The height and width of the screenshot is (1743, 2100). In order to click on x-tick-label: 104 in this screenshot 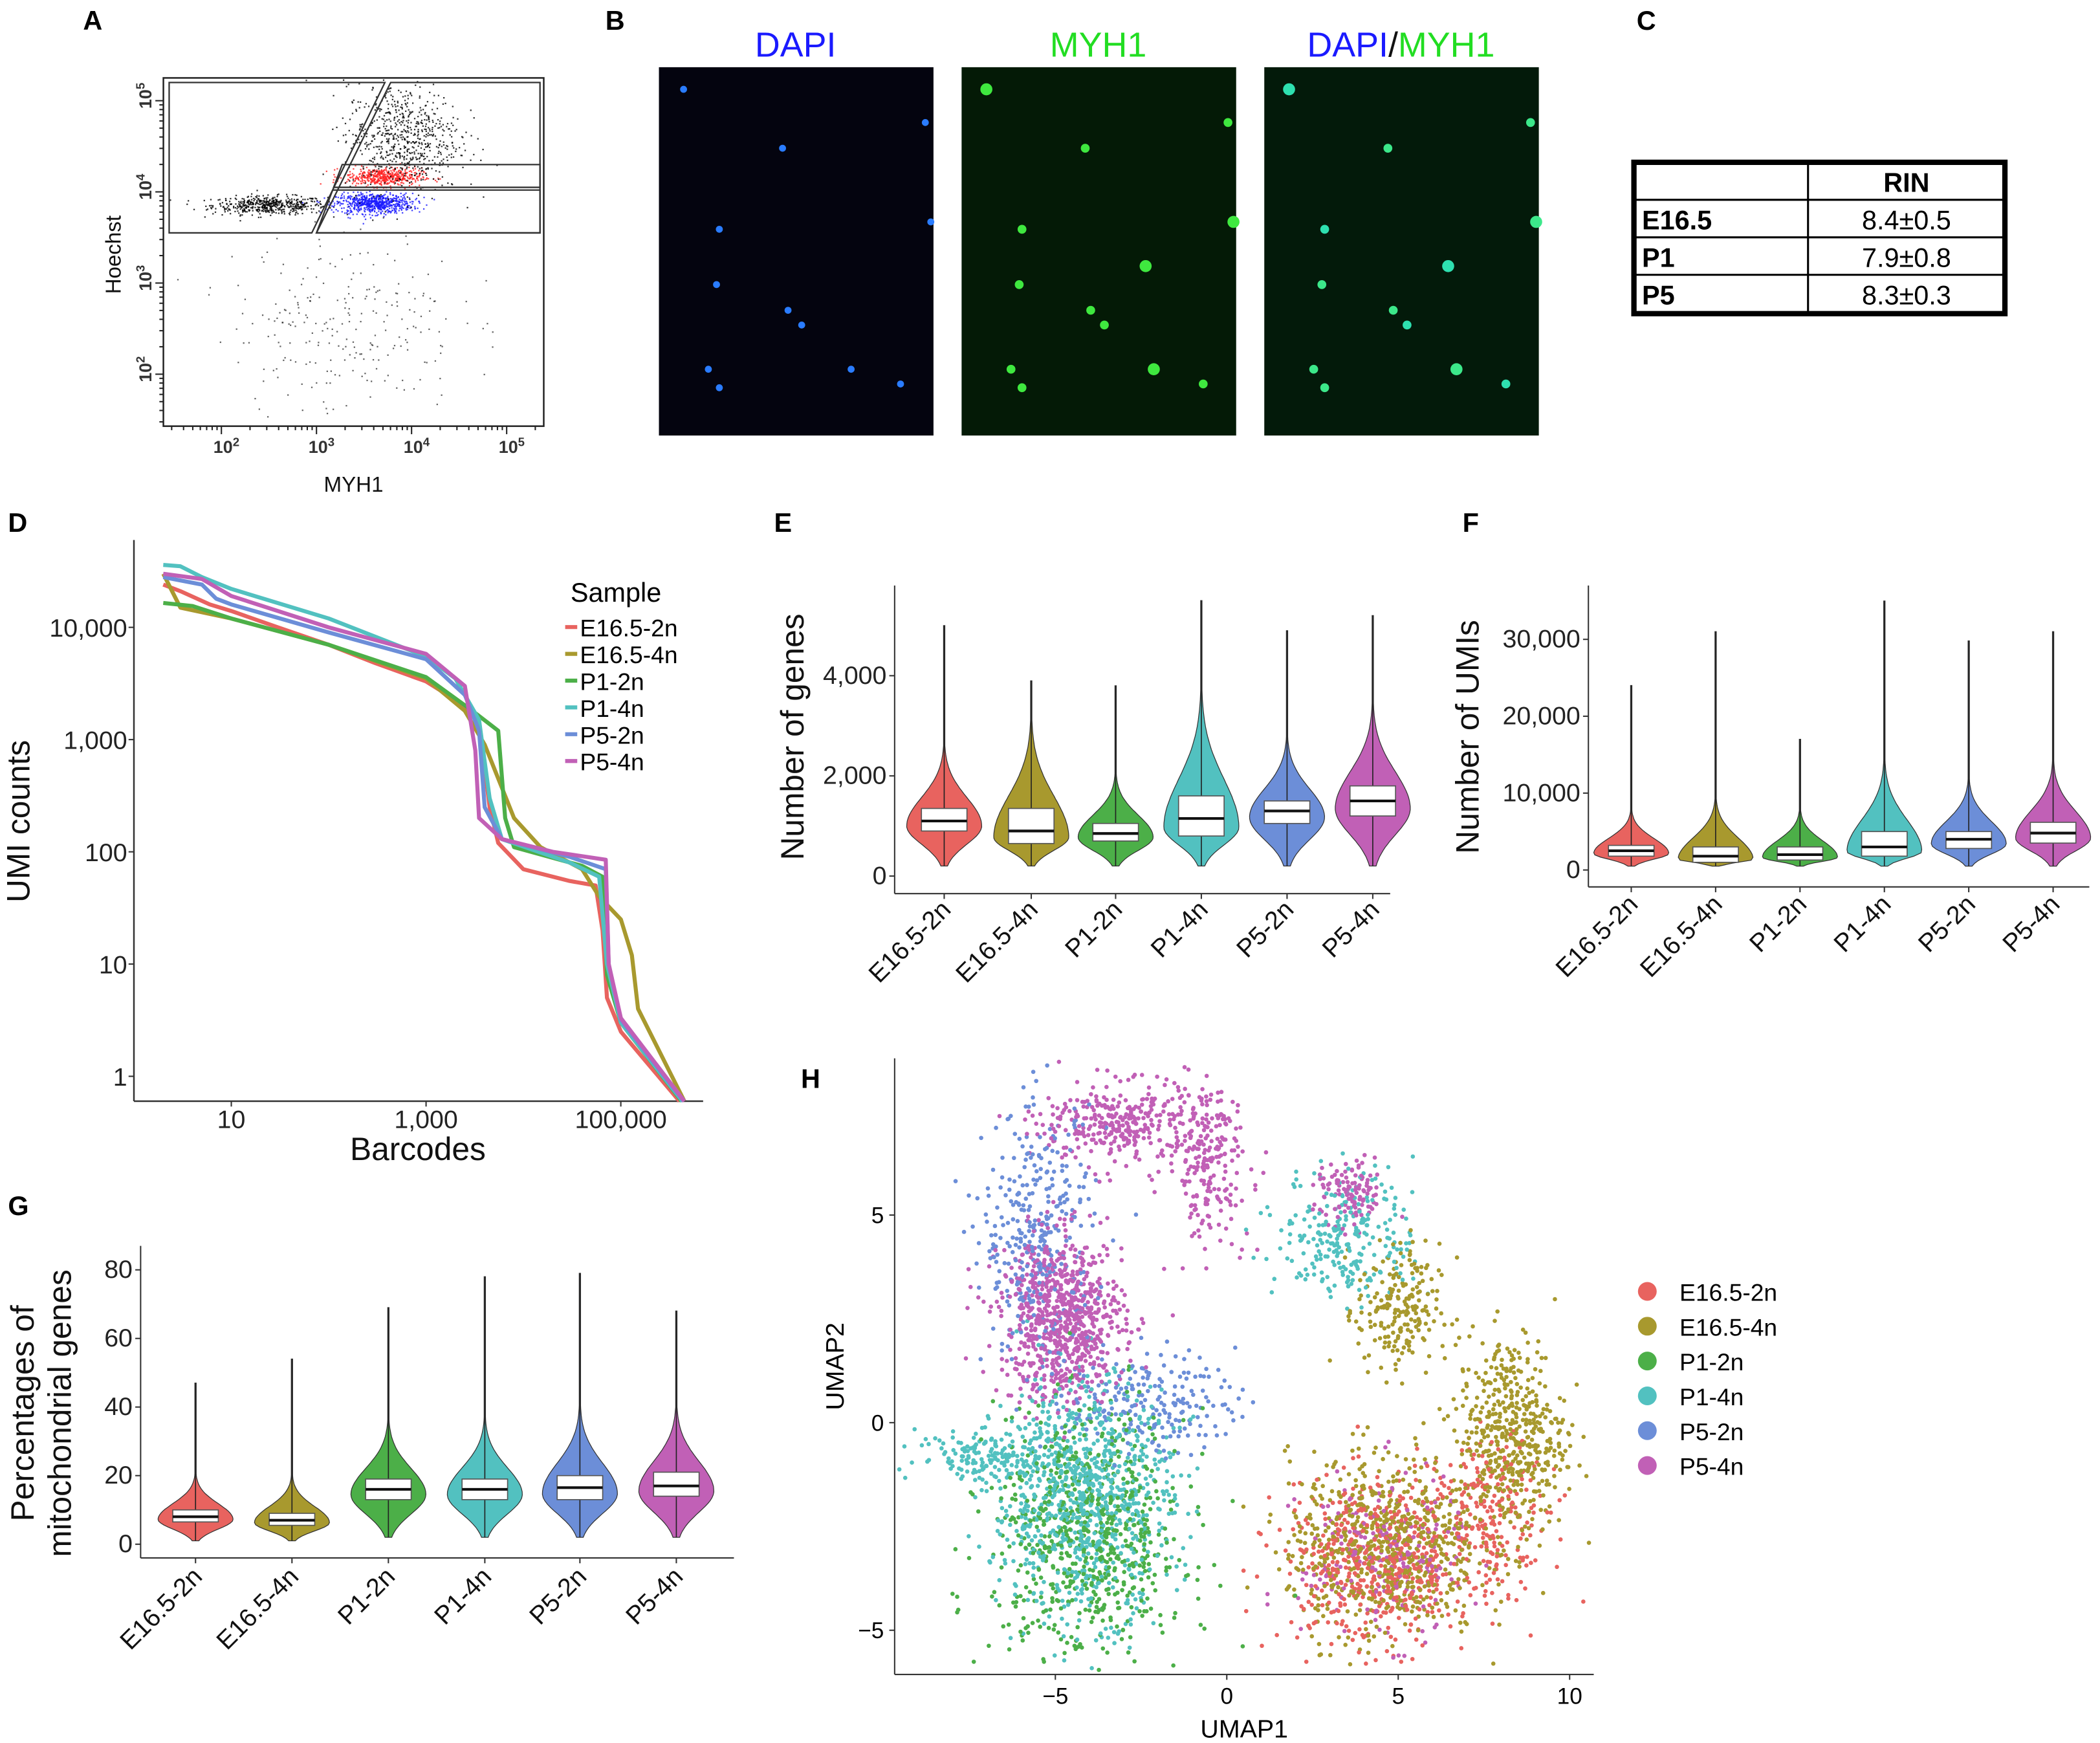, I will do `click(417, 446)`.